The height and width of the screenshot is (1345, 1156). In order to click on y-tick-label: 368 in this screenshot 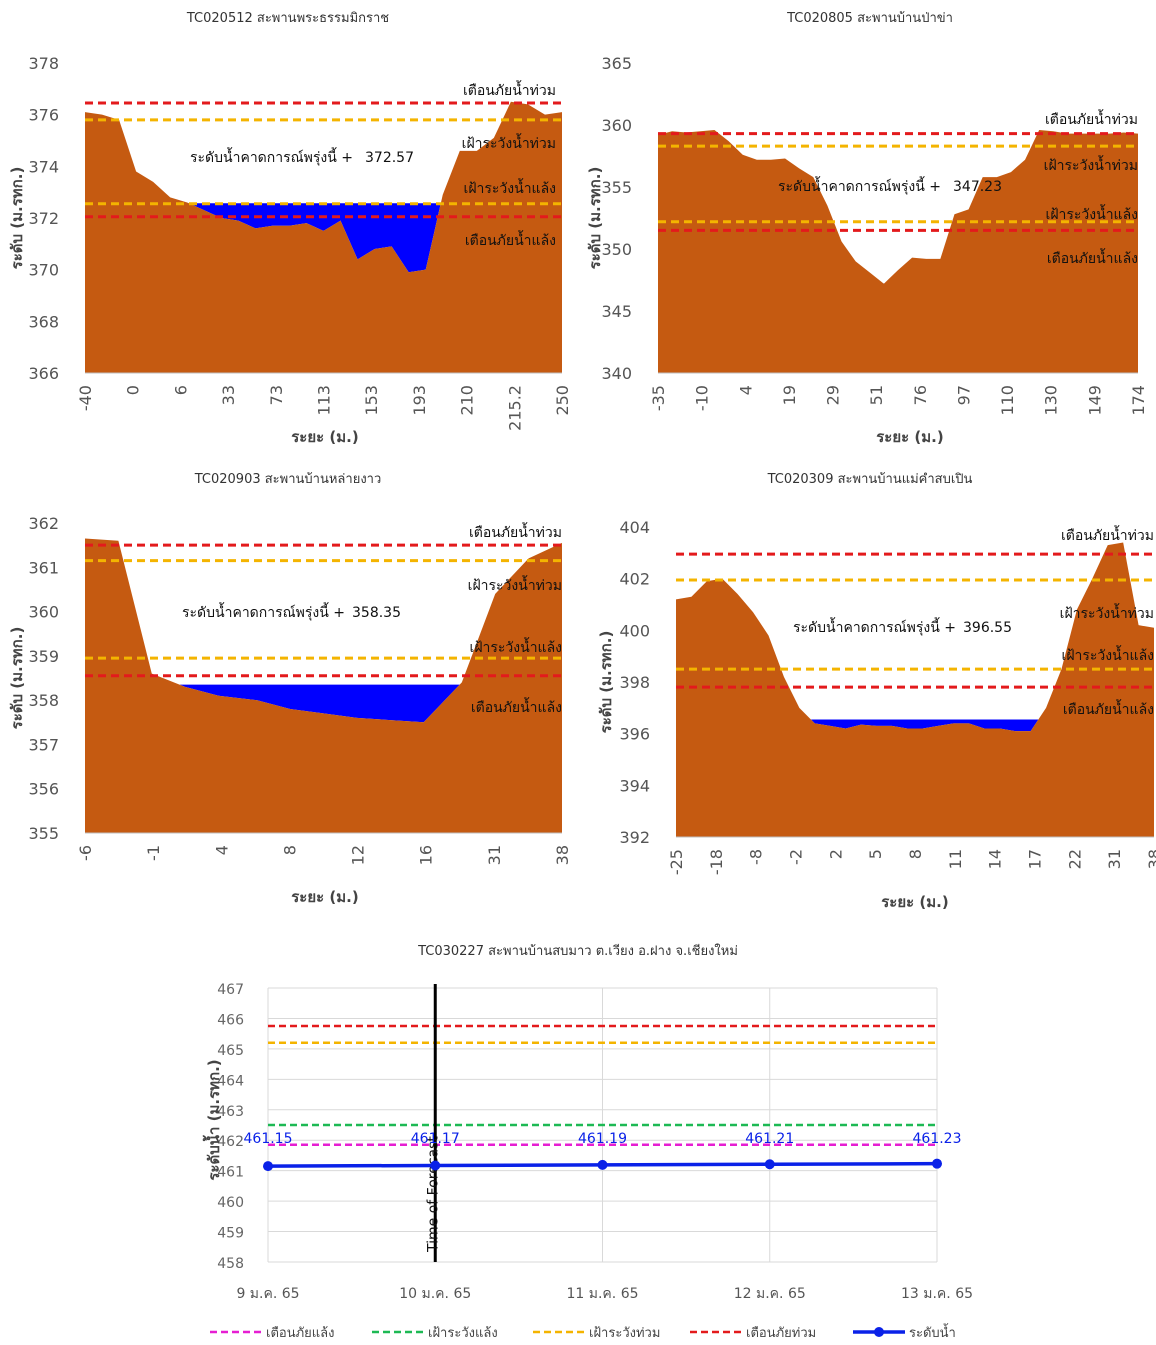, I will do `click(43, 321)`.